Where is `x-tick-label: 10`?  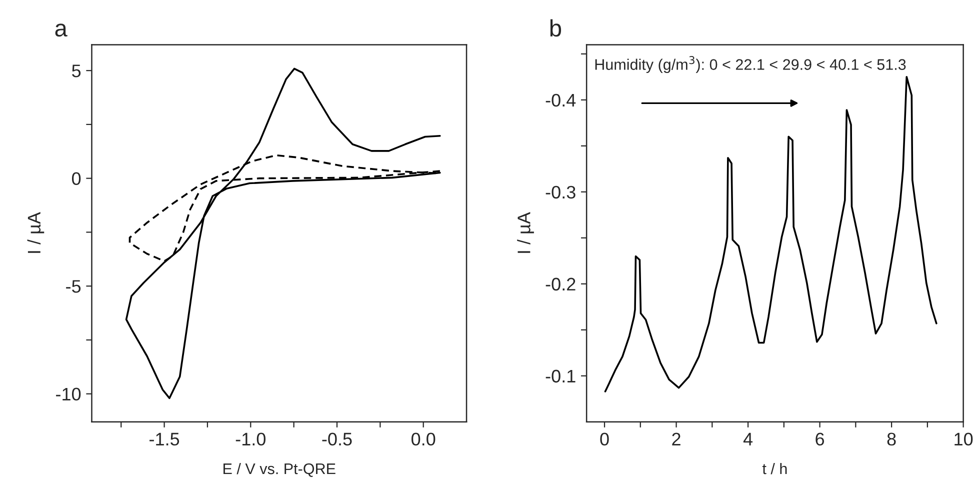 x-tick-label: 10 is located at coordinates (963, 439).